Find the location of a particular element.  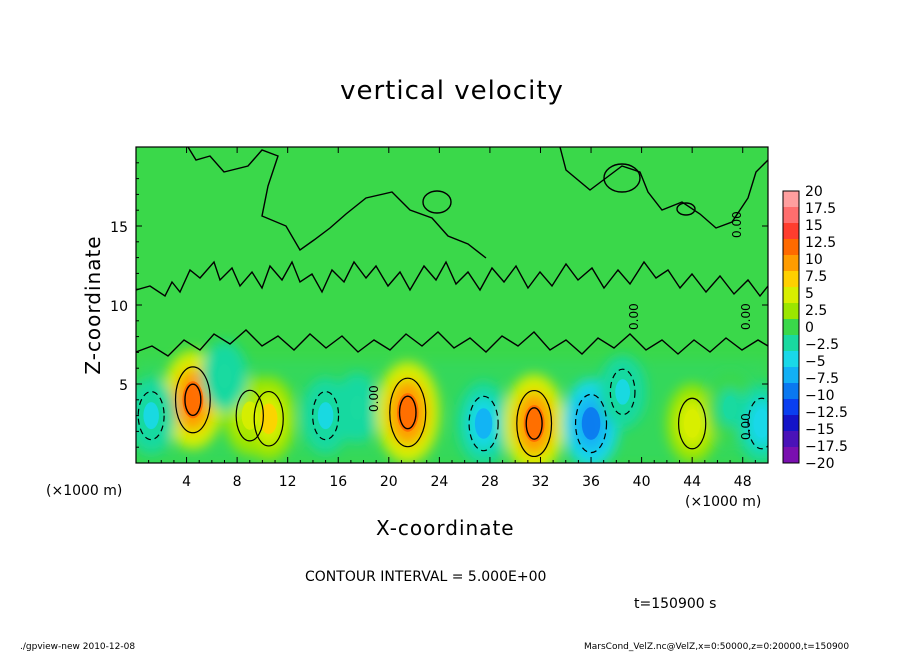

colorbar-label: 7.5 is located at coordinates (816, 277).